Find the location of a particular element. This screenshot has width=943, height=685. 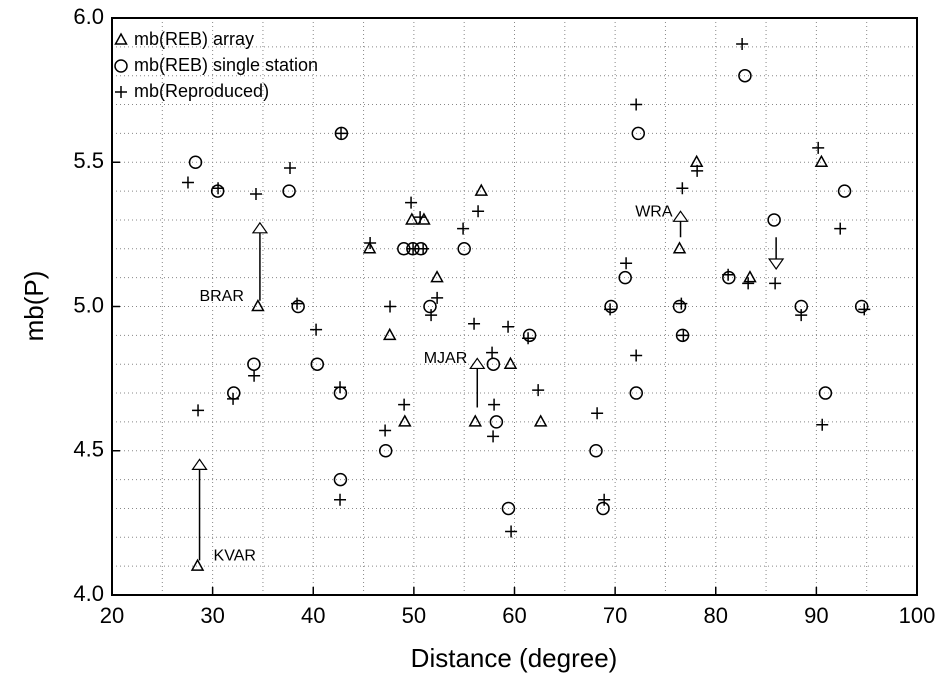

legend-label: mb(Reproduced) is located at coordinates (201, 91).